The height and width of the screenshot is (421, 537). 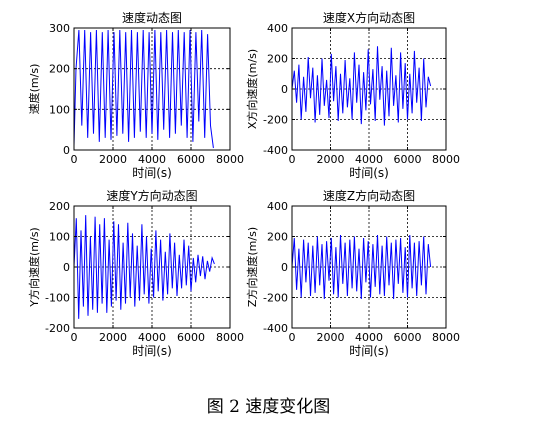 I want to click on figure-caption: 图 2 速度变化图, so click(x=268, y=407).